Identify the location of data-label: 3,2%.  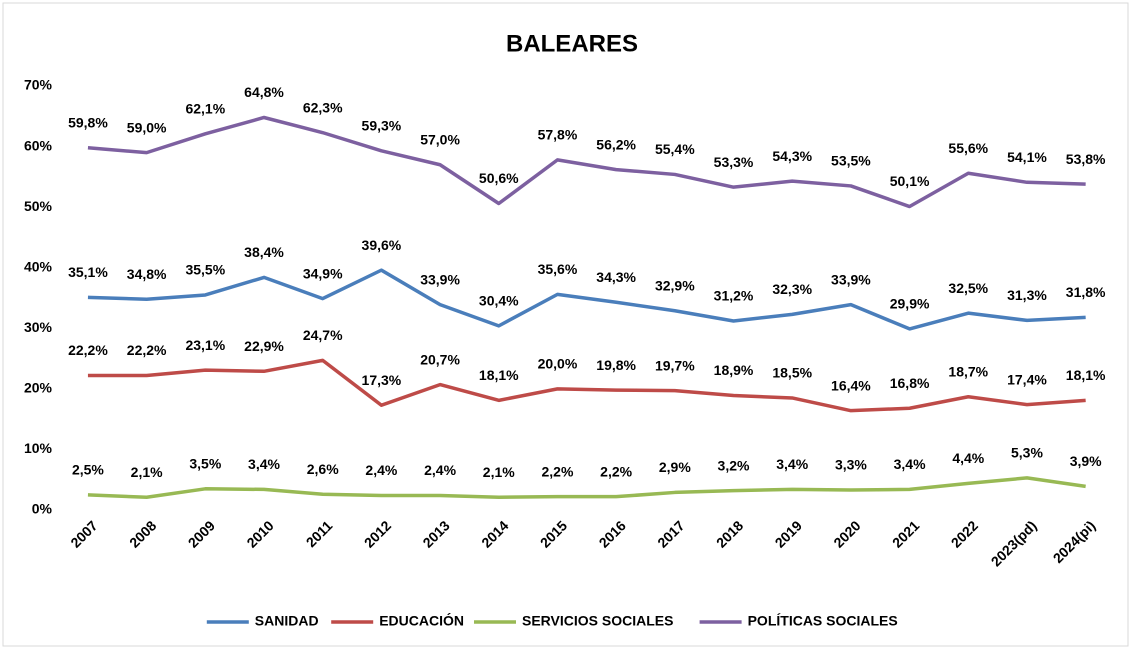
(734, 465).